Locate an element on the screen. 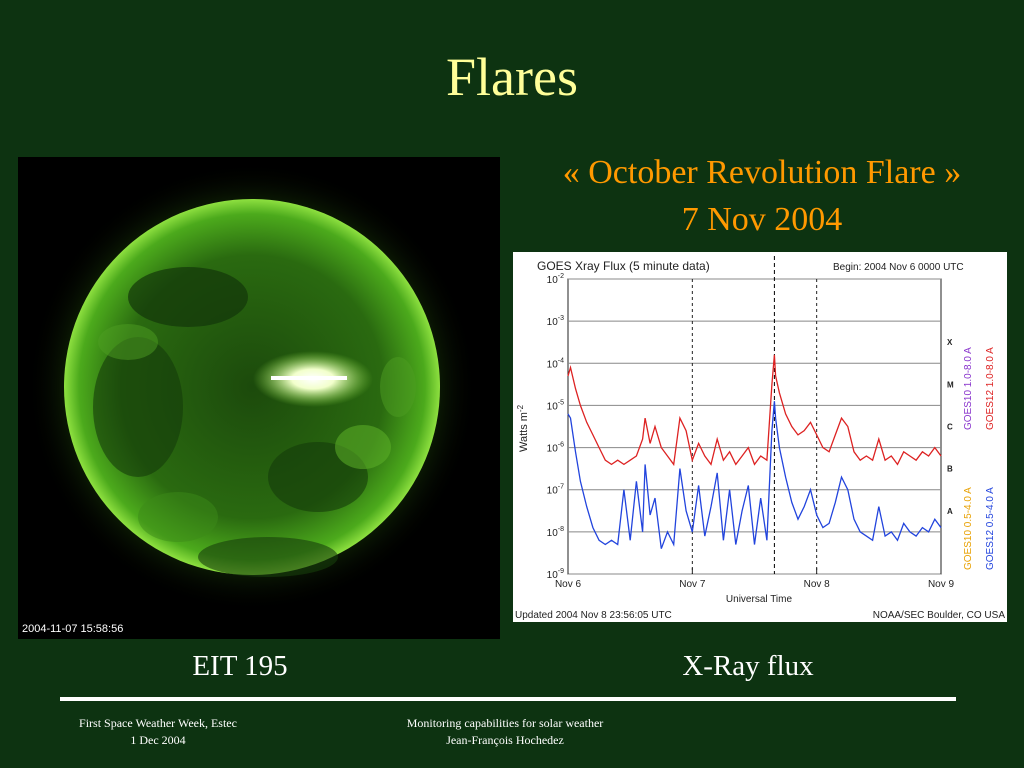 The height and width of the screenshot is (768, 1024). flare-class-label: M is located at coordinates (950, 384).